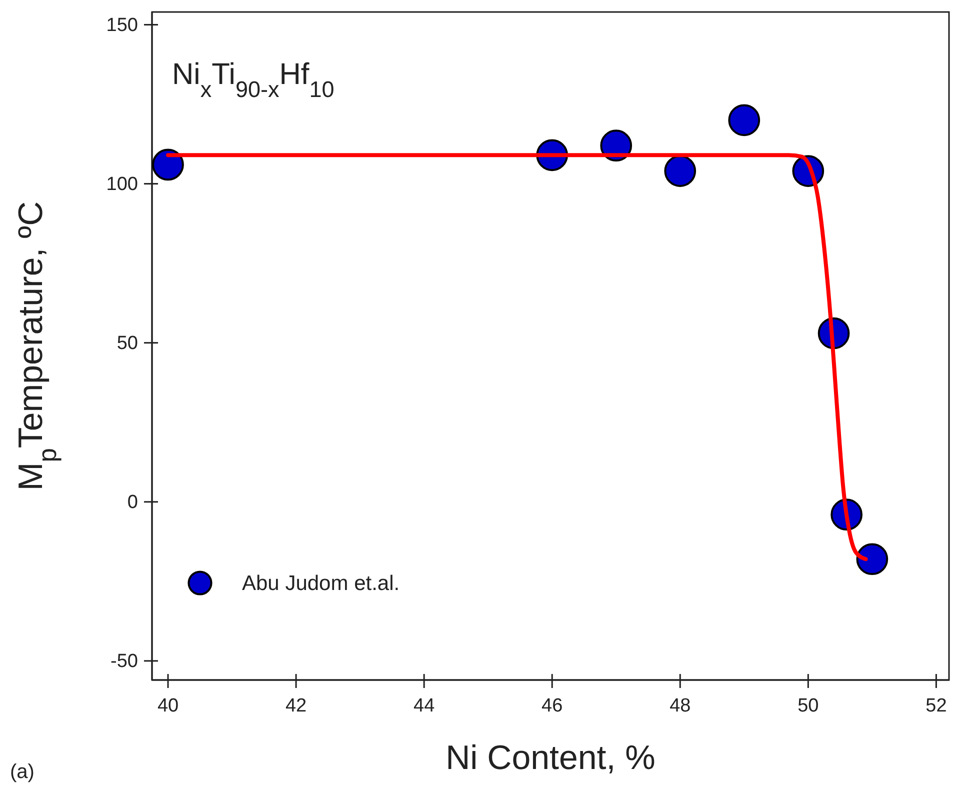 The width and height of the screenshot is (953, 787). I want to click on x-tick-label: 50, so click(808, 705).